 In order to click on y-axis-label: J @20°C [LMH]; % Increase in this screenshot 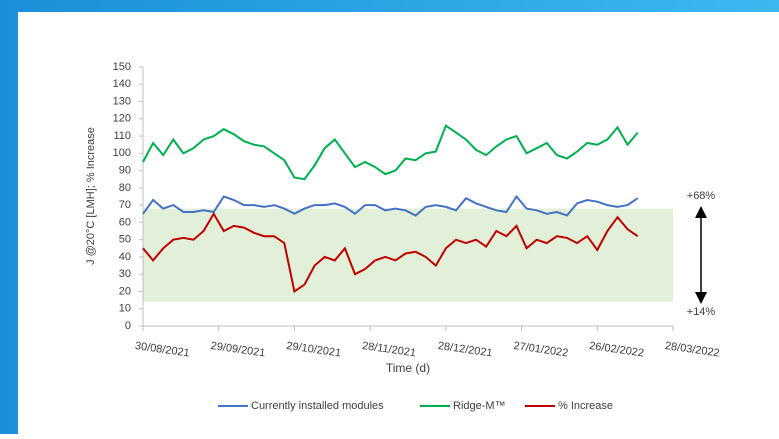, I will do `click(91, 196)`.